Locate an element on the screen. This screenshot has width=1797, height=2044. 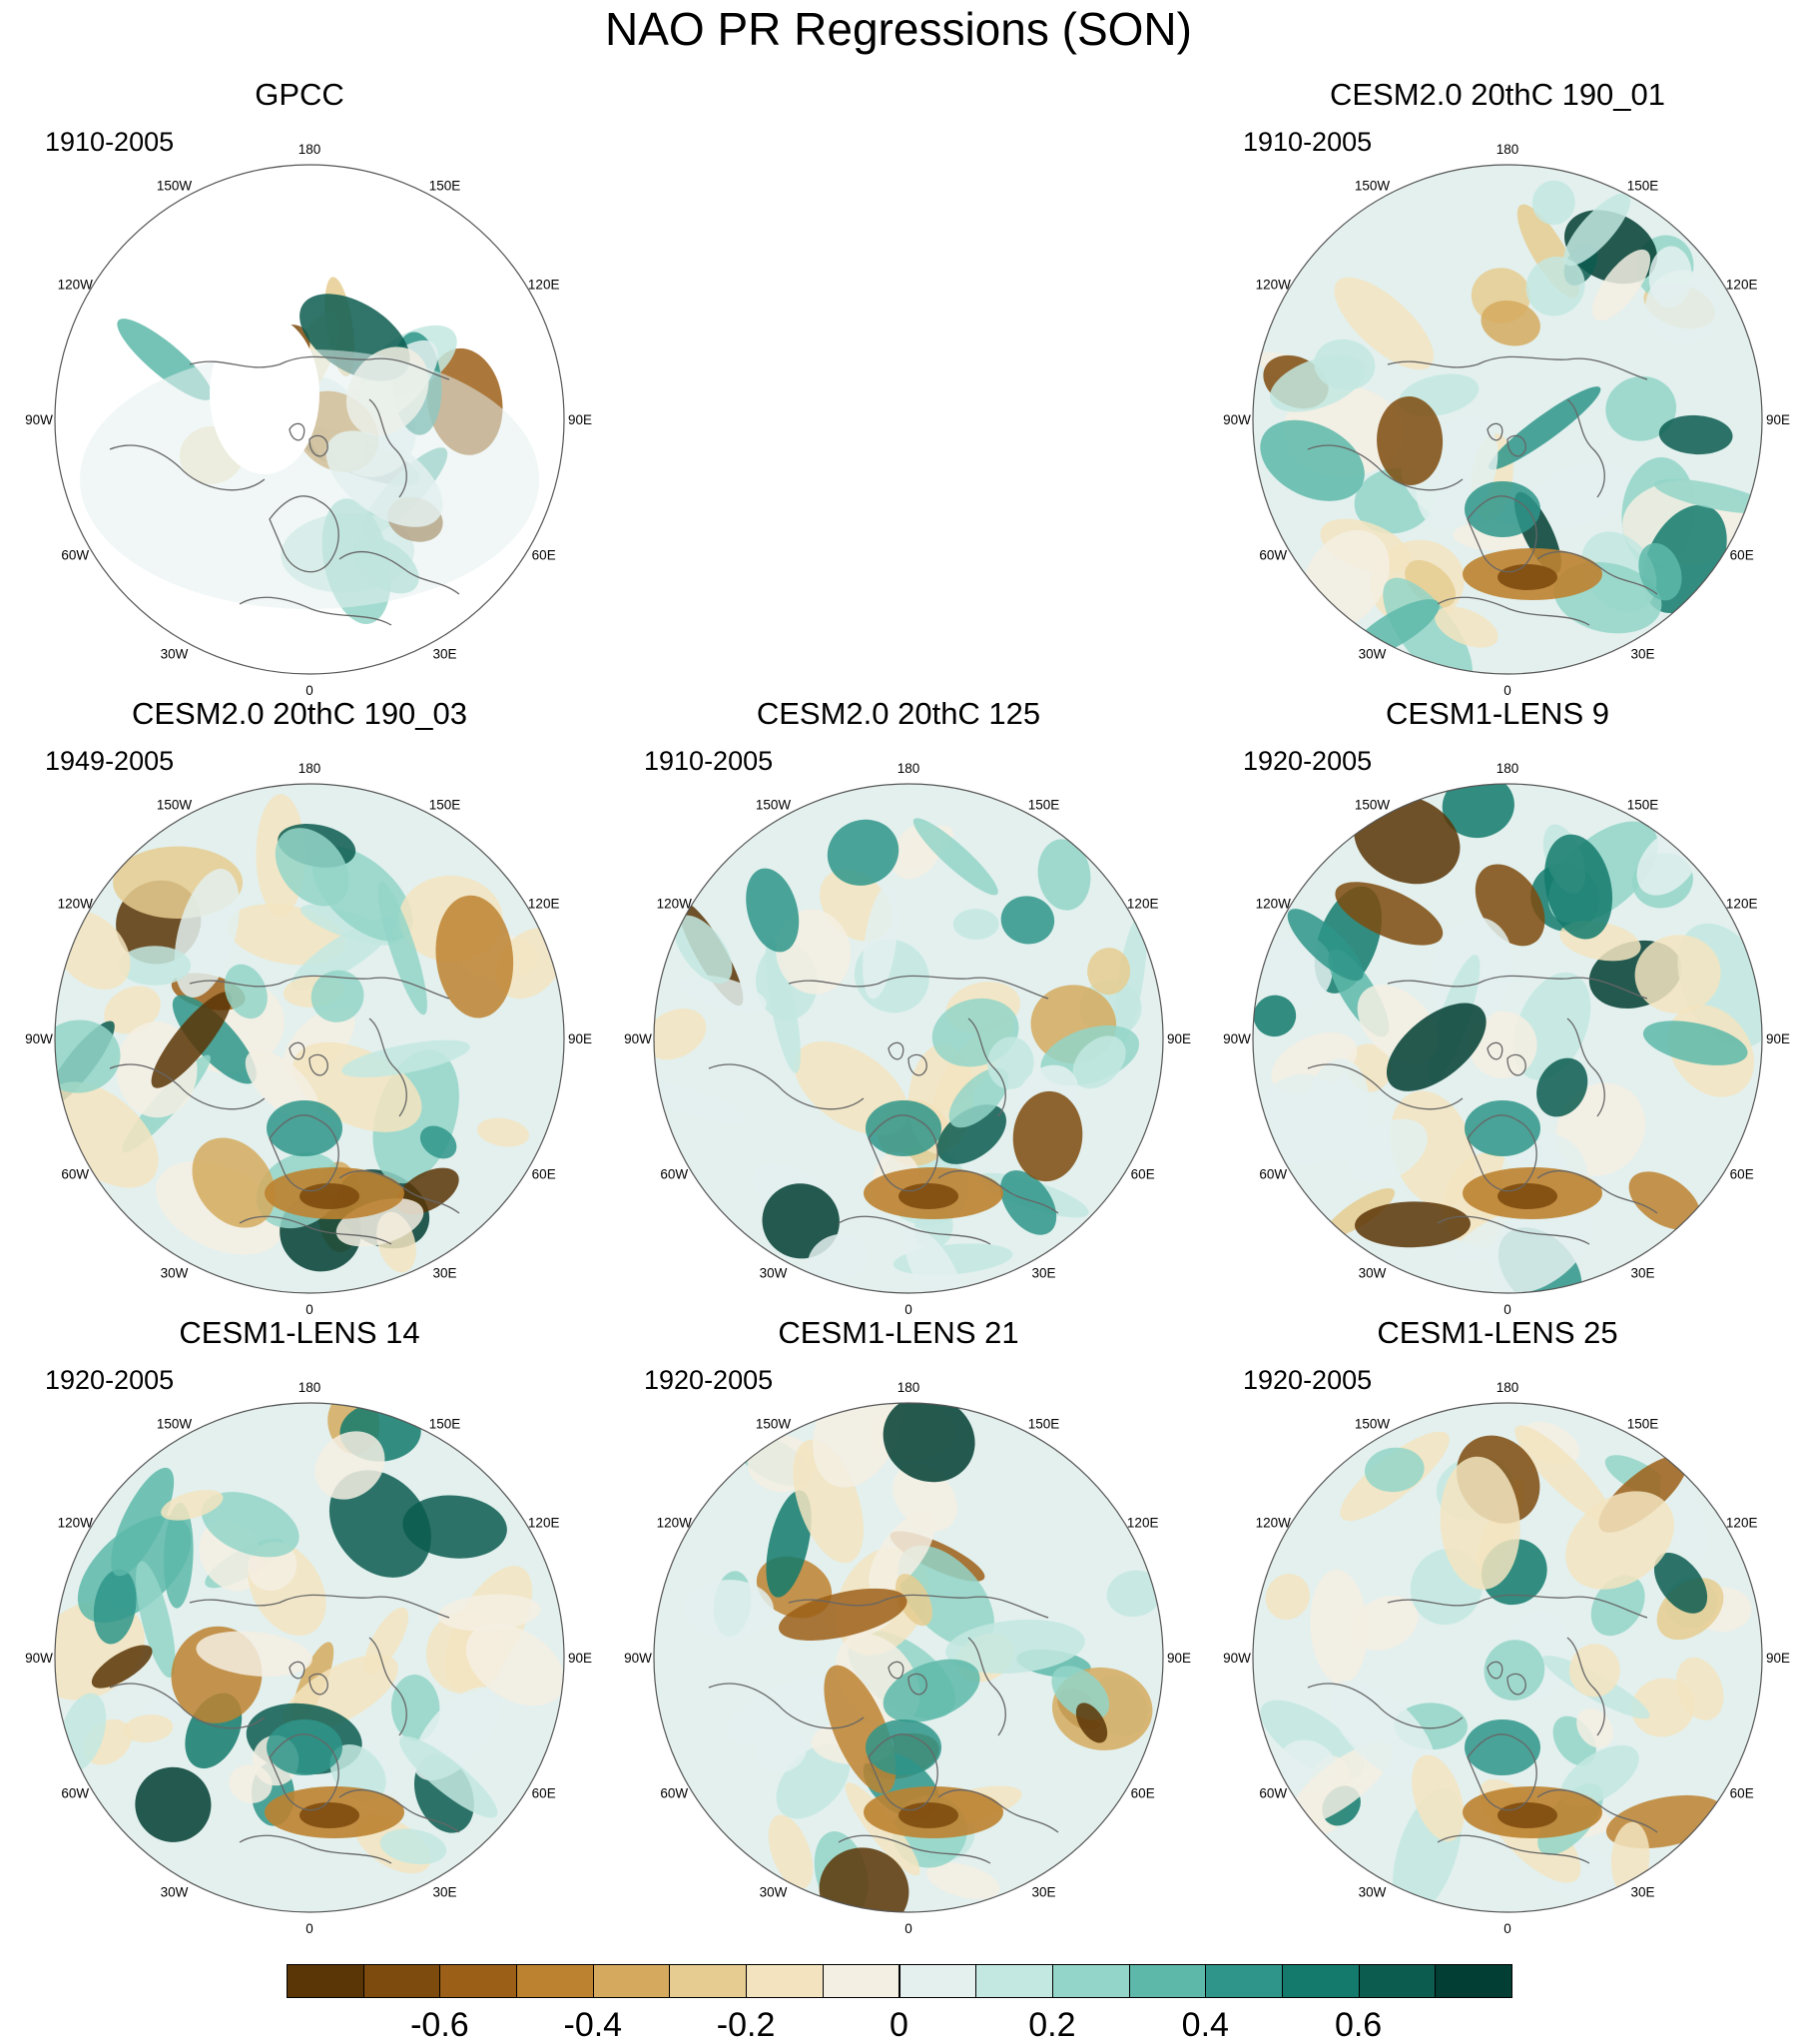
longitude-label: 0 is located at coordinates (309, 1309).